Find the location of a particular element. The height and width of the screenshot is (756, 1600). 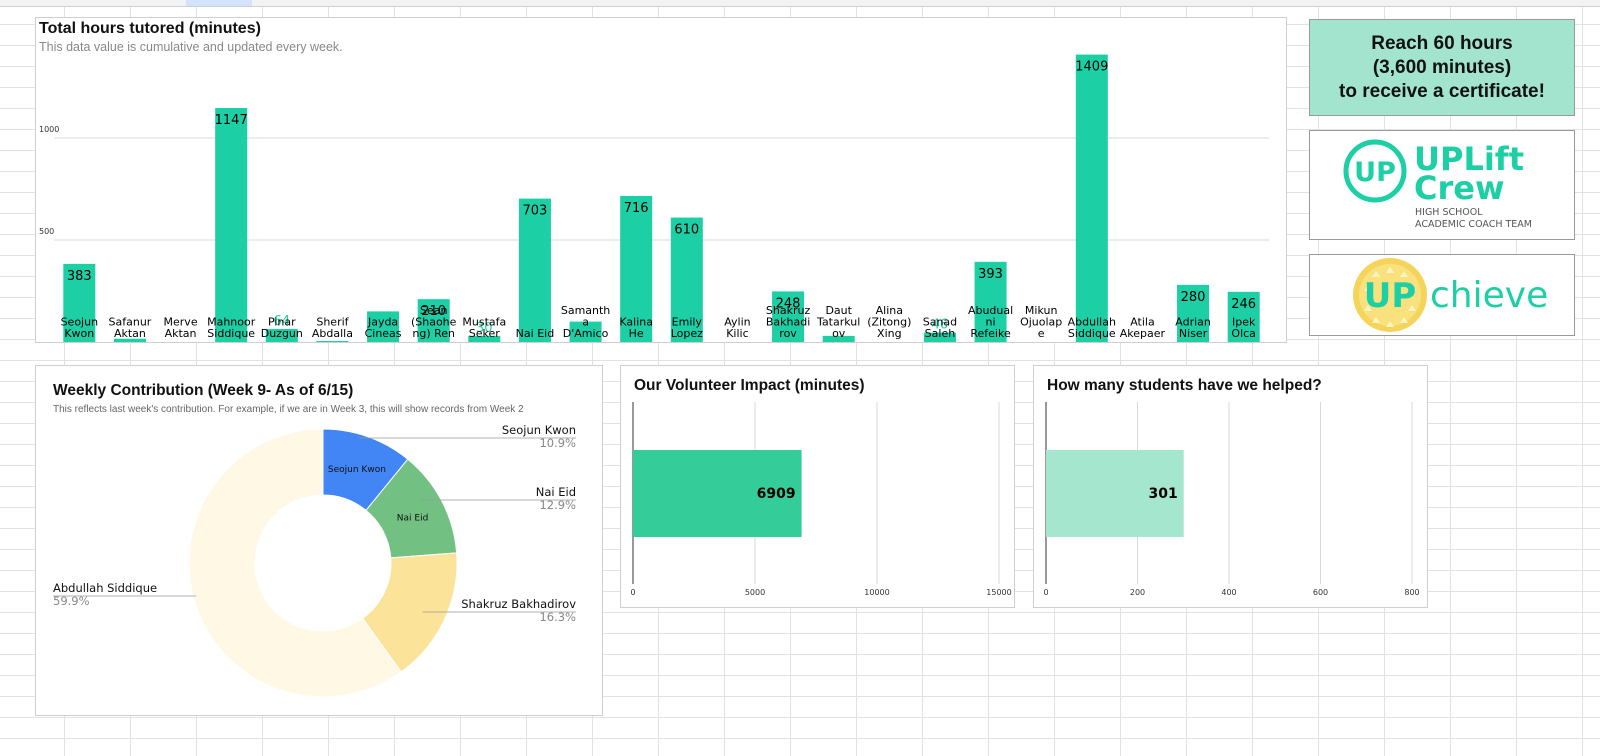

category-label-3-0: Mahnoor is located at coordinates (231, 322).